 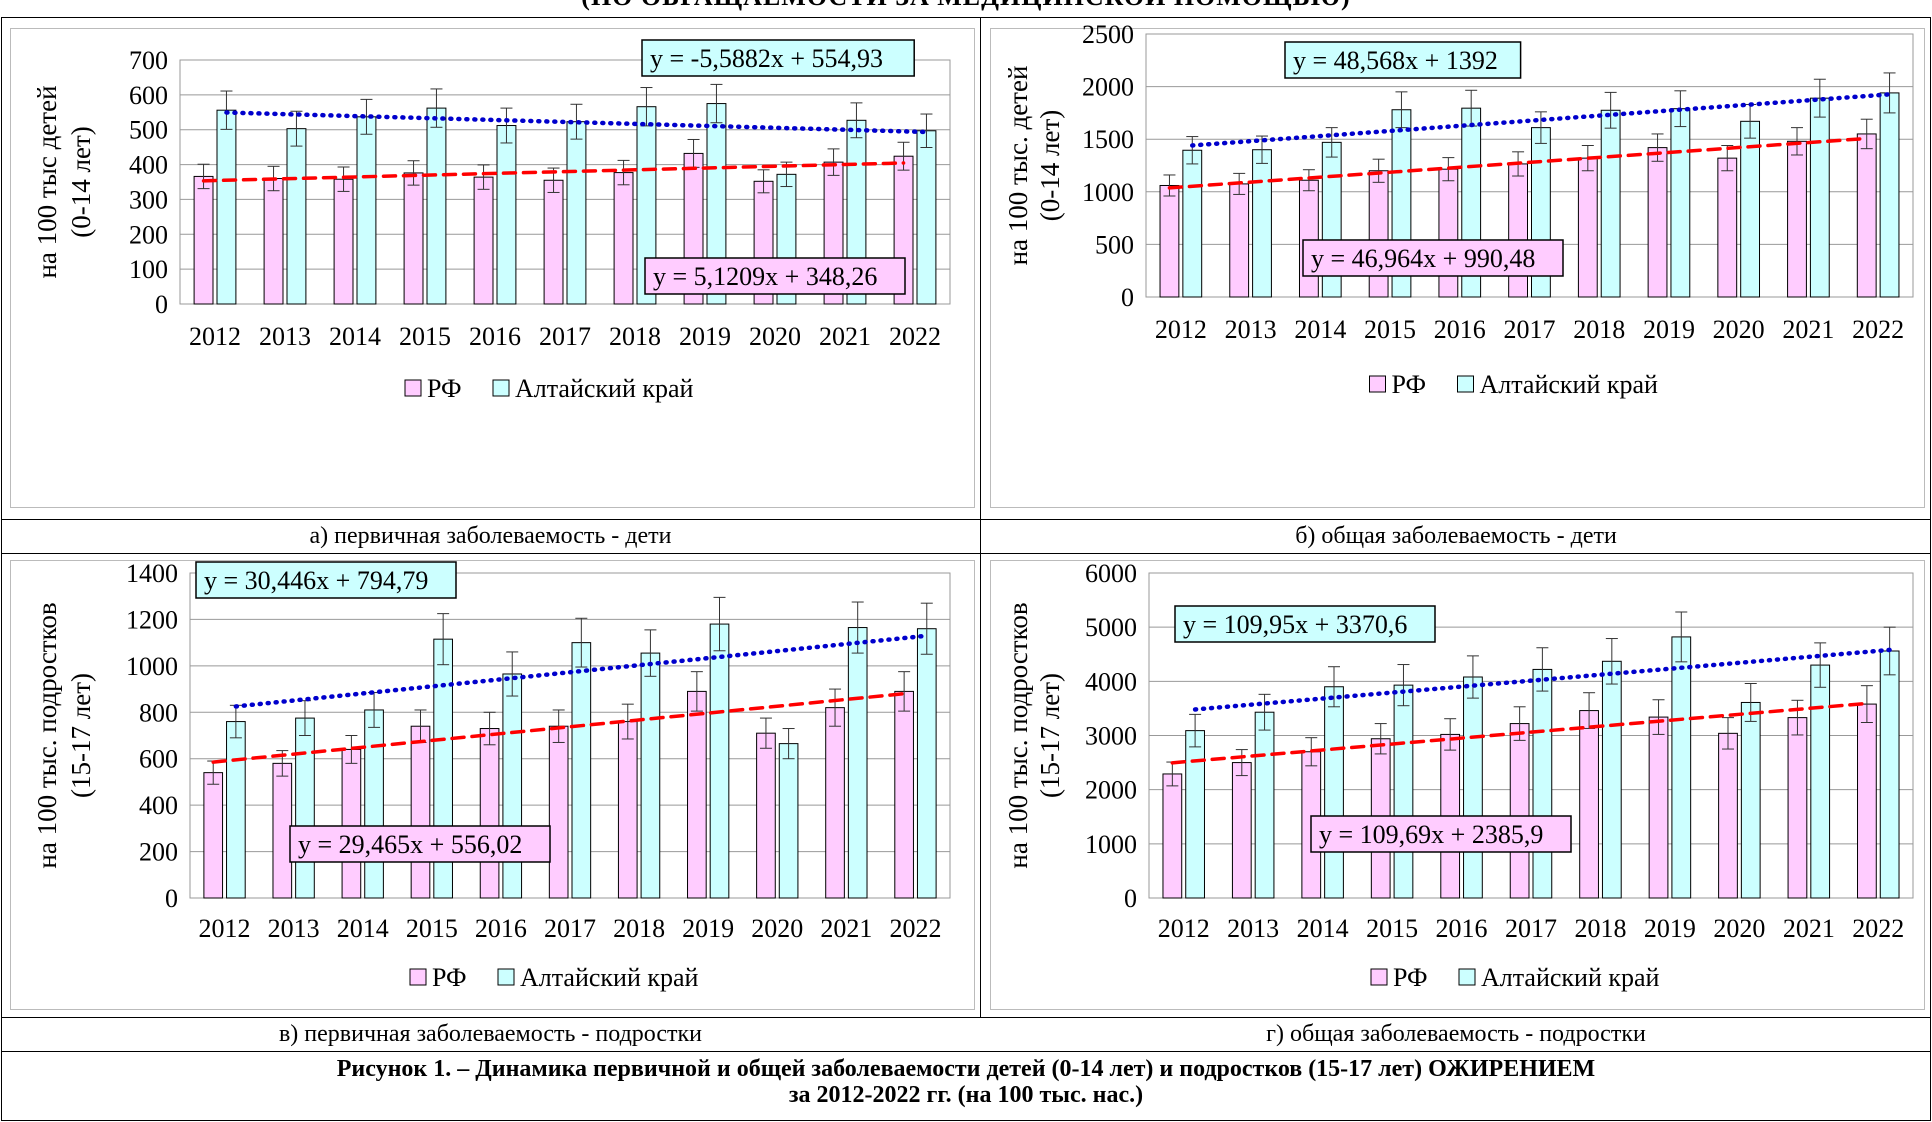 What do you see at coordinates (765, 276) in the screenshot?
I see `svg-text: y = 5,1209x + 348,26` at bounding box center [765, 276].